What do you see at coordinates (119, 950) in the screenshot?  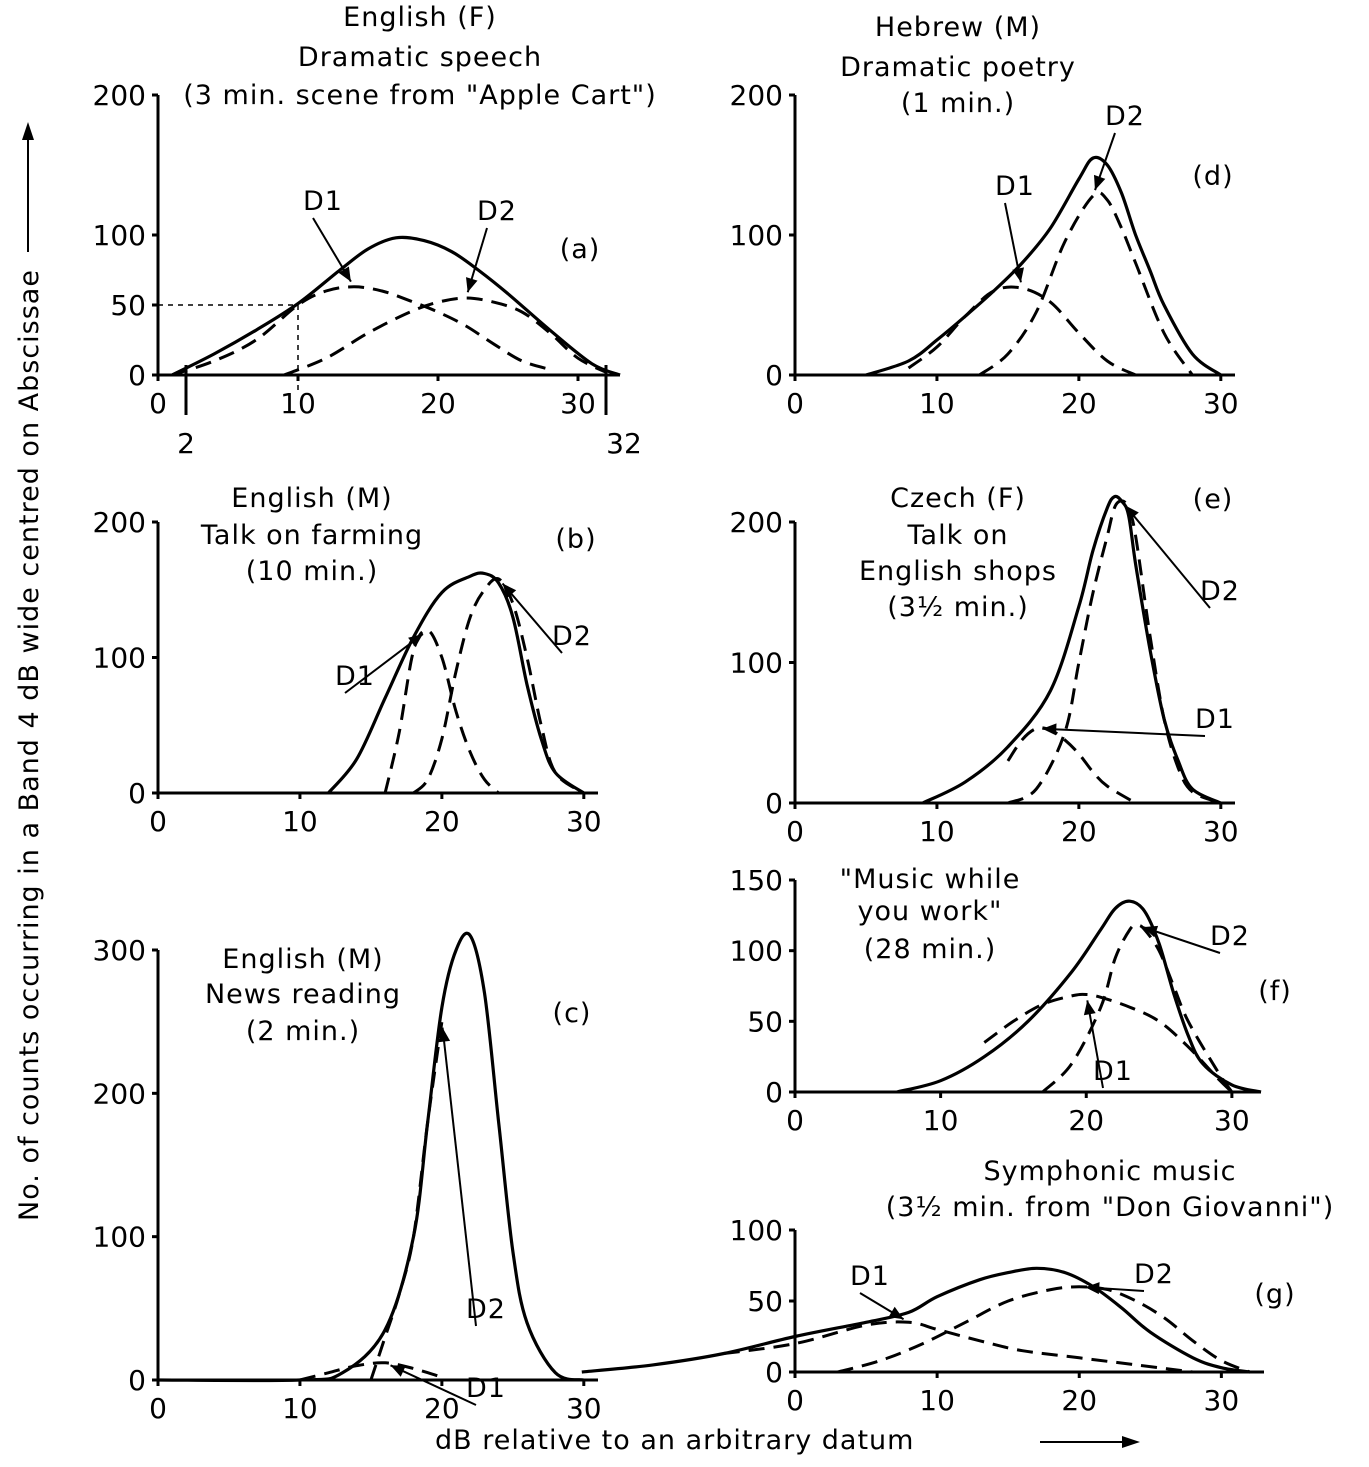 I see `y-tick-label: 300` at bounding box center [119, 950].